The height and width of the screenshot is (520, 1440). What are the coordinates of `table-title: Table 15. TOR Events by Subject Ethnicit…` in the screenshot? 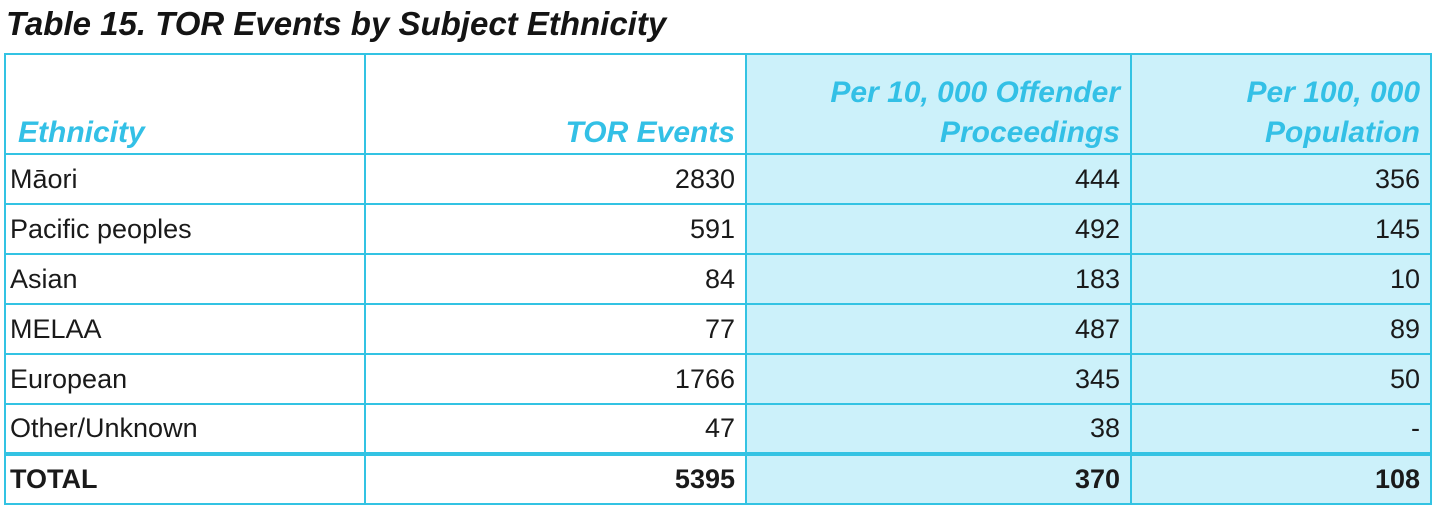 It's located at (336, 23).